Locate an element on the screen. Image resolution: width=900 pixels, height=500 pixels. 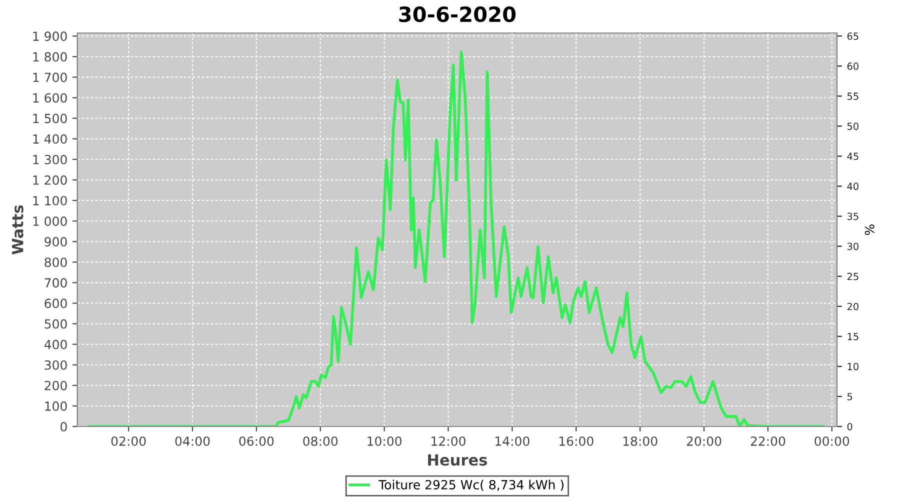
y2-axis-title: % is located at coordinates (869, 229).